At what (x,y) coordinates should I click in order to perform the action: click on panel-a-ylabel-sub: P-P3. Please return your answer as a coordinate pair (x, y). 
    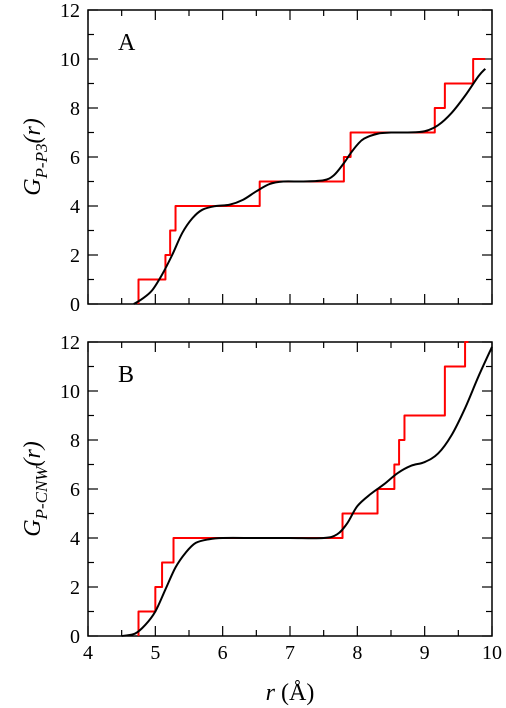
    Looking at the image, I should click on (41, 162).